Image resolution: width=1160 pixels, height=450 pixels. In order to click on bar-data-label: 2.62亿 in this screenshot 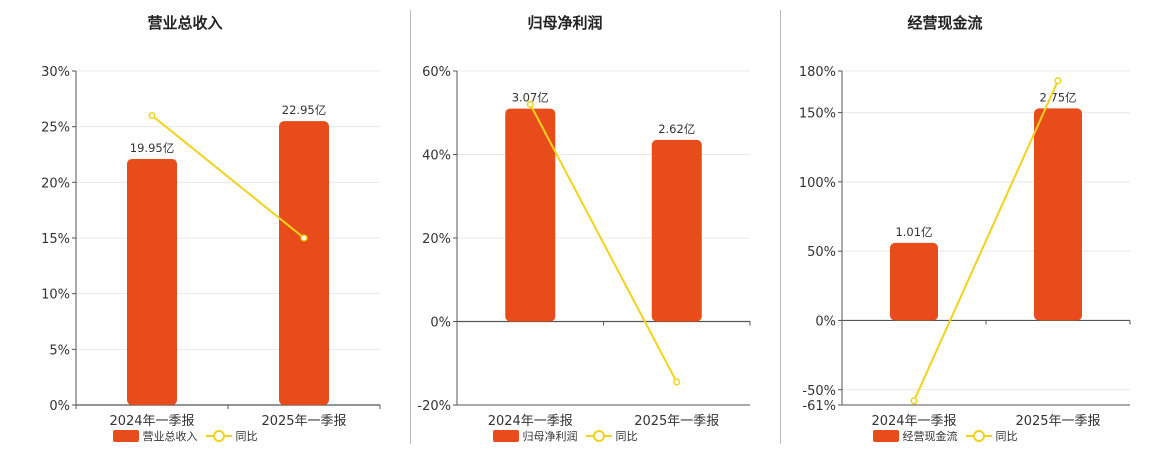, I will do `click(676, 129)`.